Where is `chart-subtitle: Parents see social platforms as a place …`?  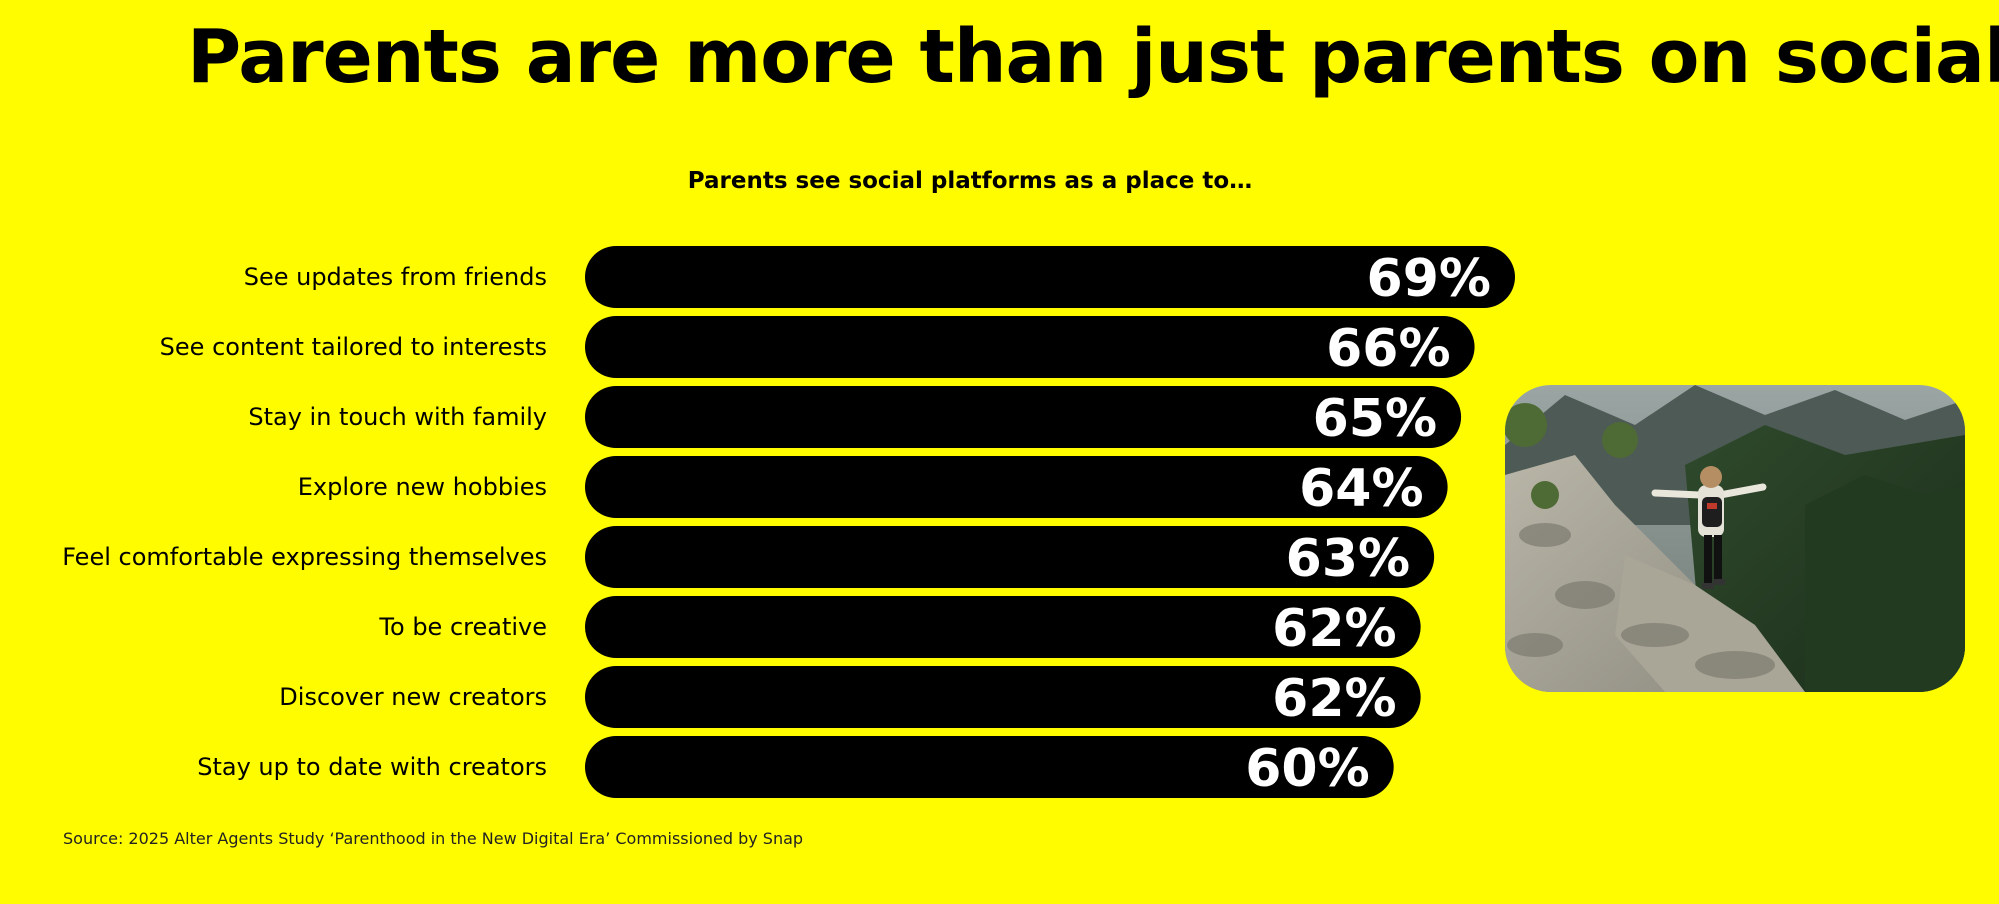
chart-subtitle: Parents see social platforms as a place … is located at coordinates (970, 181).